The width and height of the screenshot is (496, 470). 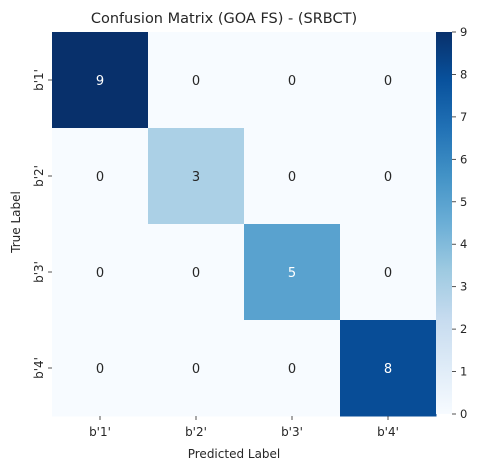 I want to click on cell-value-r1-c1: 9, so click(x=100, y=81).